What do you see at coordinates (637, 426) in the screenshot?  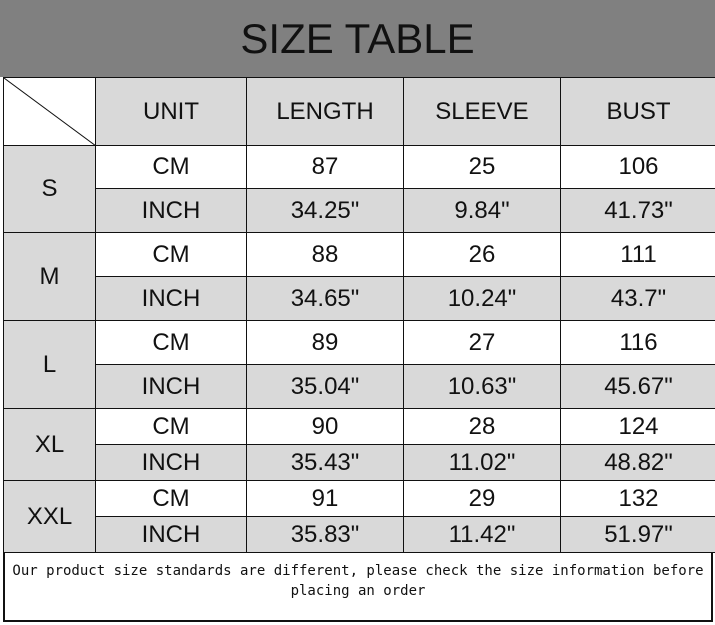 I see `bust-cell: 124` at bounding box center [637, 426].